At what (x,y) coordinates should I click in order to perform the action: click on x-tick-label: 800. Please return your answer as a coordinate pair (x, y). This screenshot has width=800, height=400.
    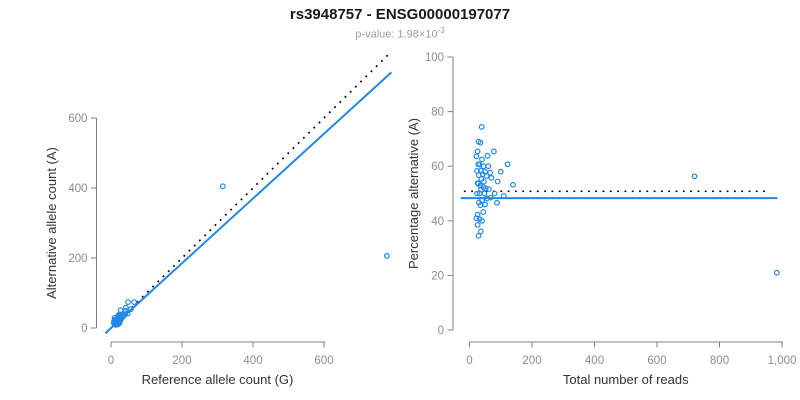
    Looking at the image, I should click on (719, 361).